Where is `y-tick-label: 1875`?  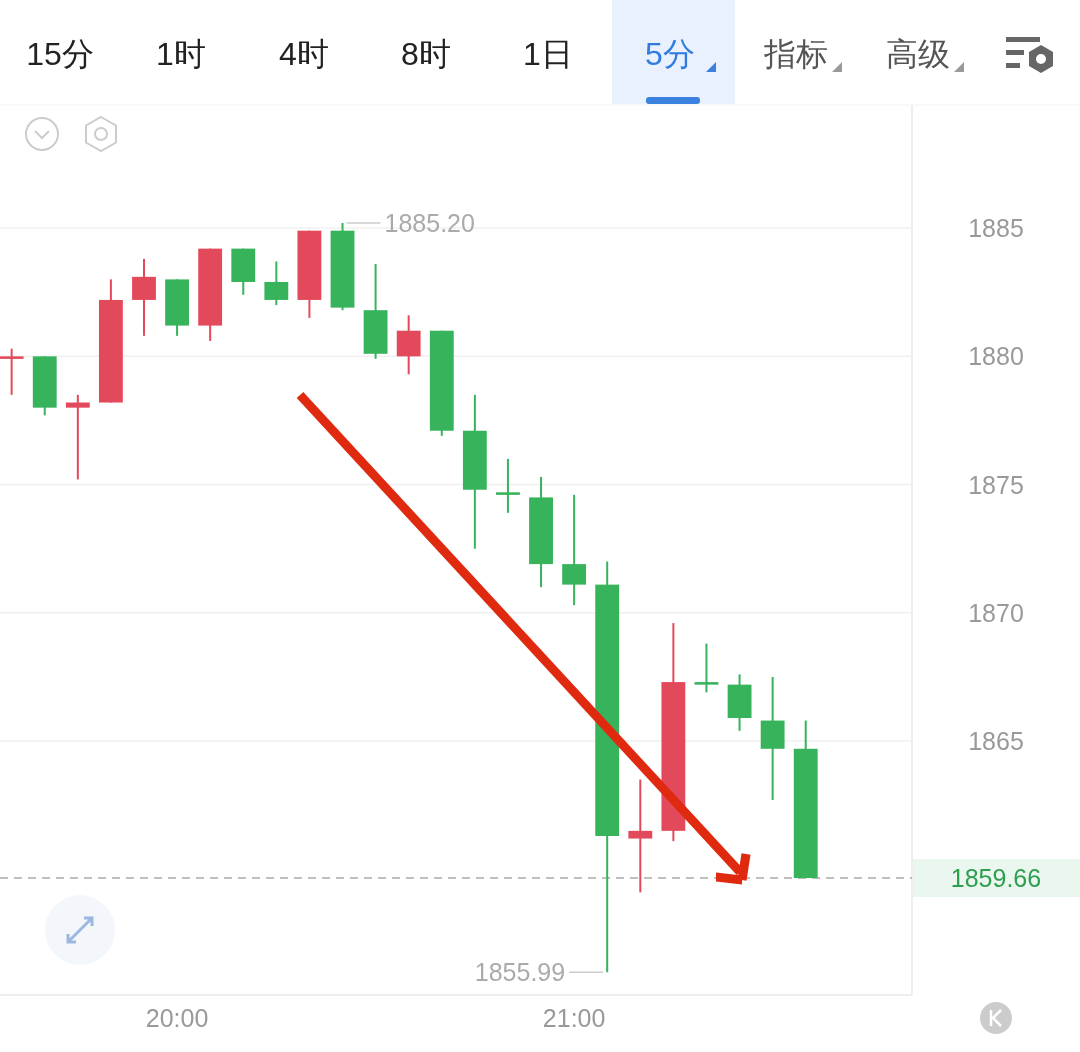 y-tick-label: 1875 is located at coordinates (996, 484).